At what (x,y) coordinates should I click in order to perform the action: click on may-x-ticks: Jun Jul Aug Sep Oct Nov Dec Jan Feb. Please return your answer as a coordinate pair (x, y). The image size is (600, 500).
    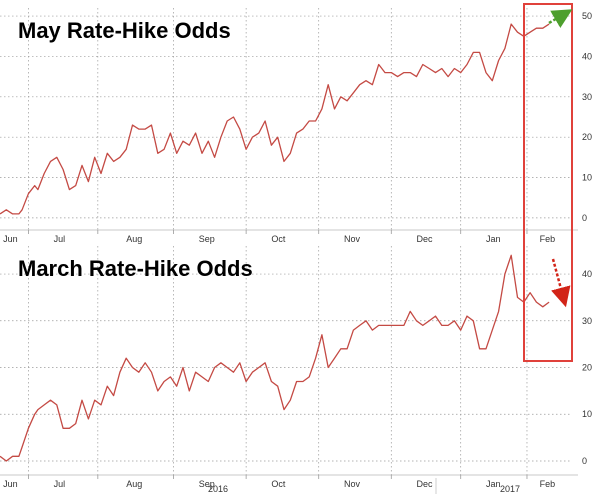
    Looking at the image, I should click on (279, 237).